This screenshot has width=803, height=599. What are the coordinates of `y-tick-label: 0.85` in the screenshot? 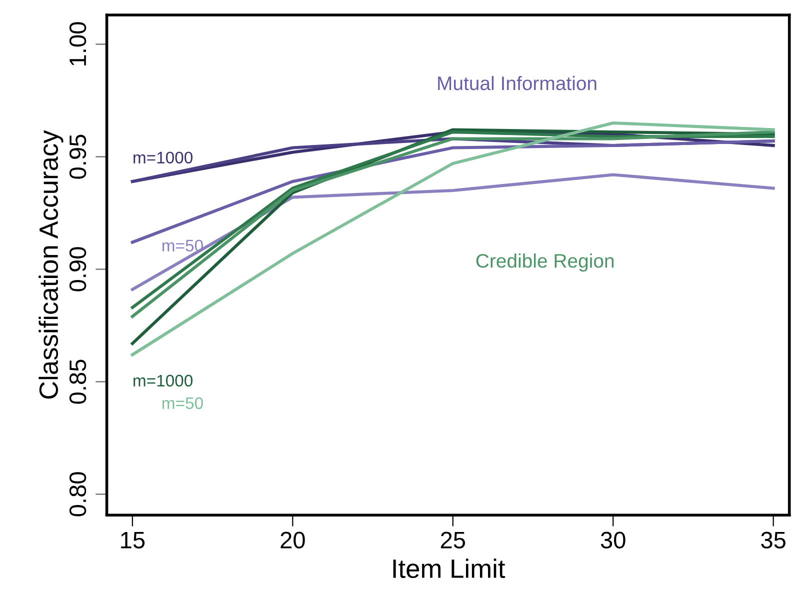 It's located at (77, 382).